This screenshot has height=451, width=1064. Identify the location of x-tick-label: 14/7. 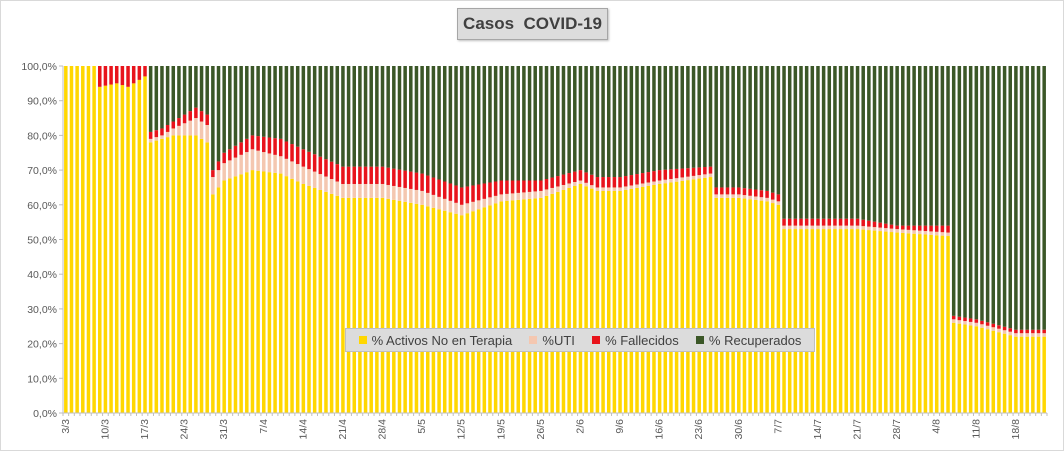
(818, 429).